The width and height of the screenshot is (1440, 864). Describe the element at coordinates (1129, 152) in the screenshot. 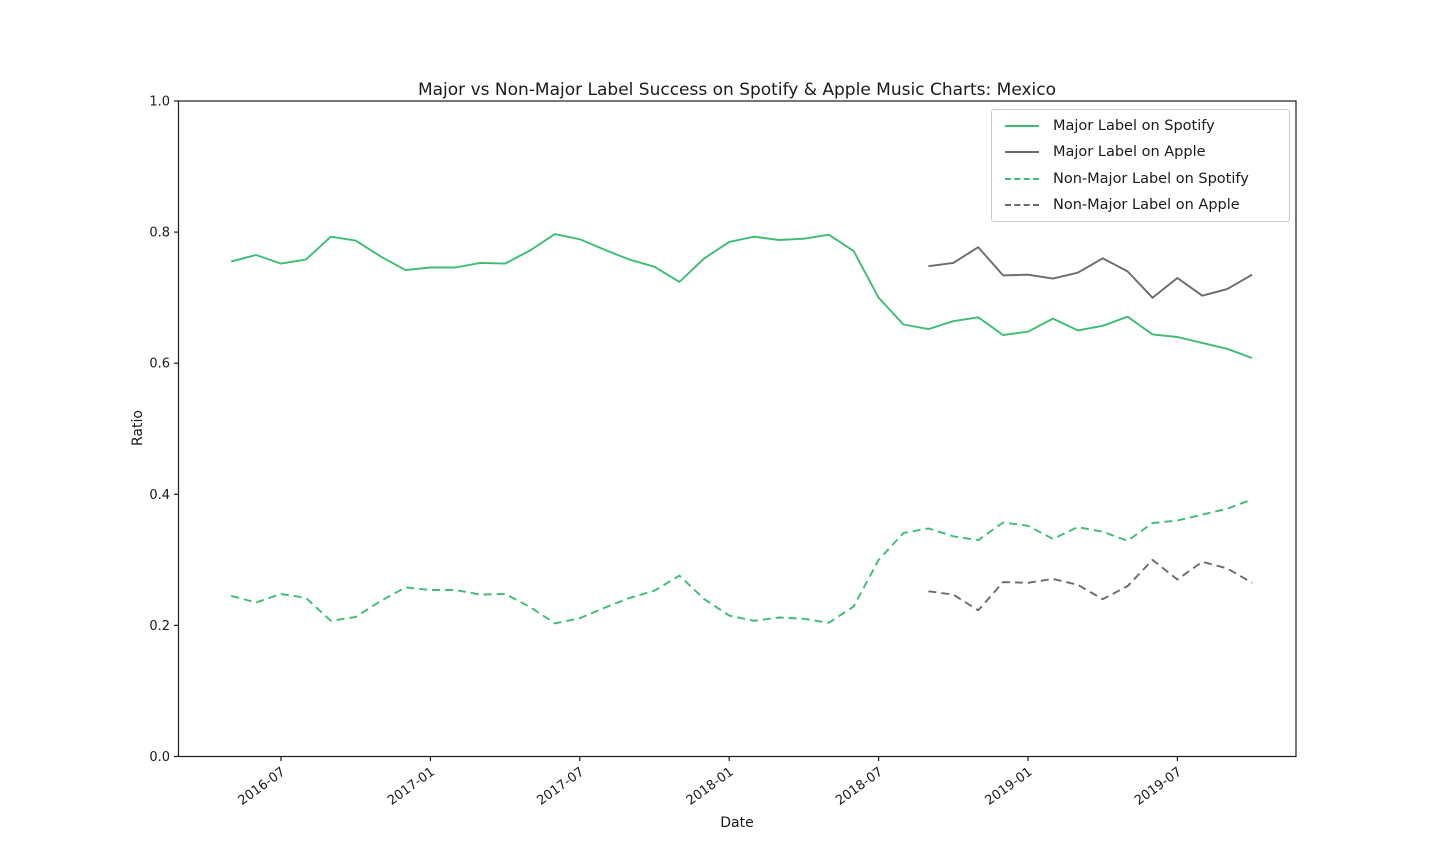

I see `legend-label: Major Label on Apple` at that location.